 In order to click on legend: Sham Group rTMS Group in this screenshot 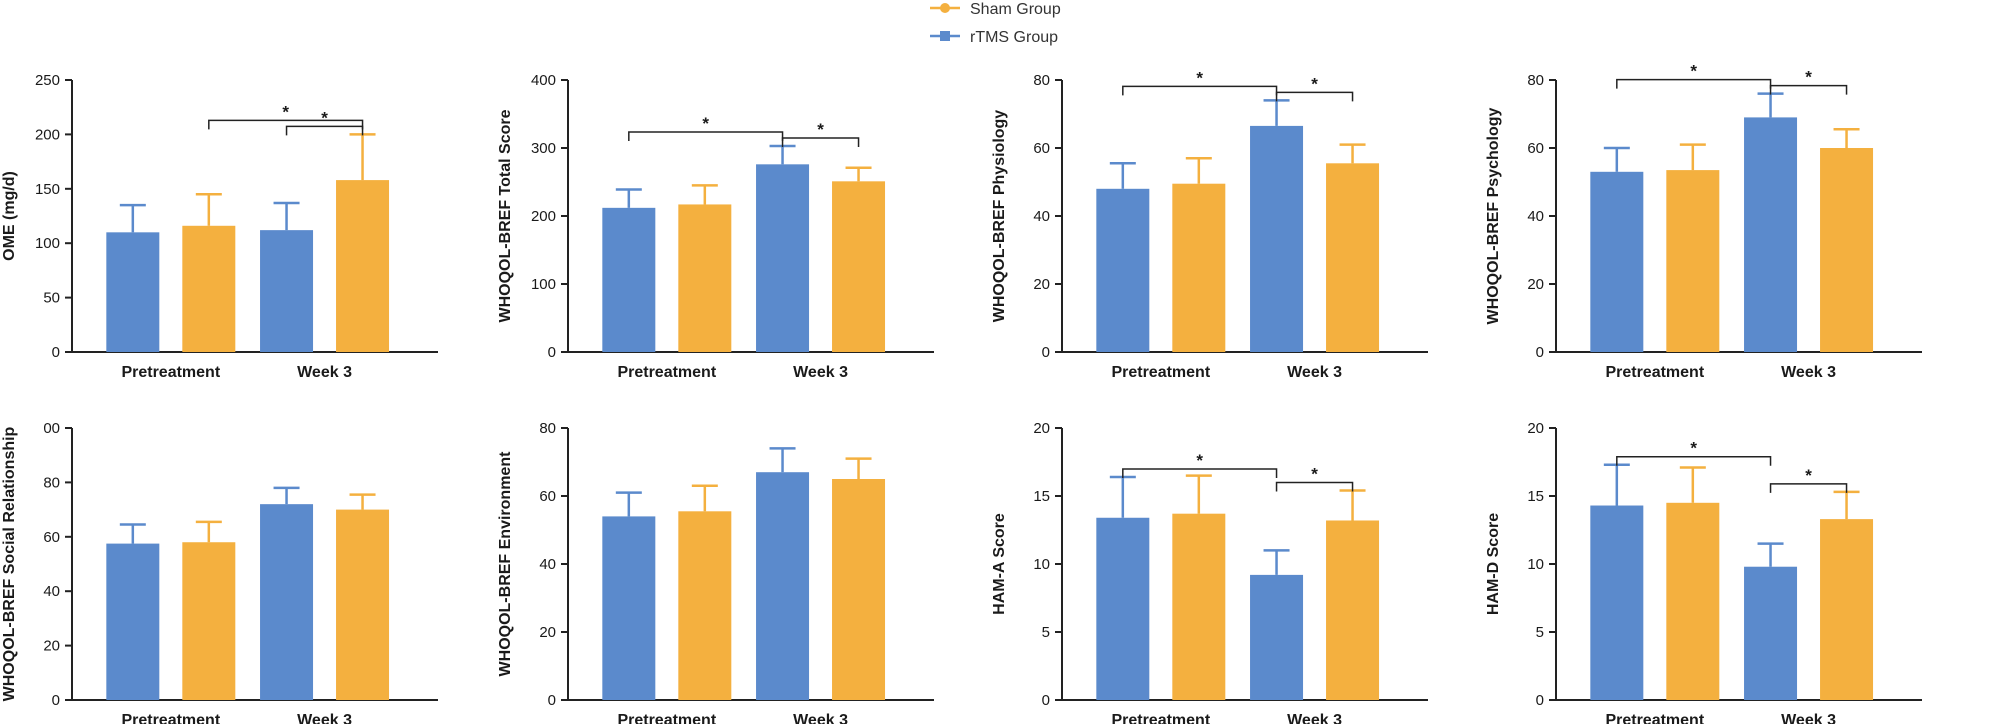, I will do `click(995, 23)`.